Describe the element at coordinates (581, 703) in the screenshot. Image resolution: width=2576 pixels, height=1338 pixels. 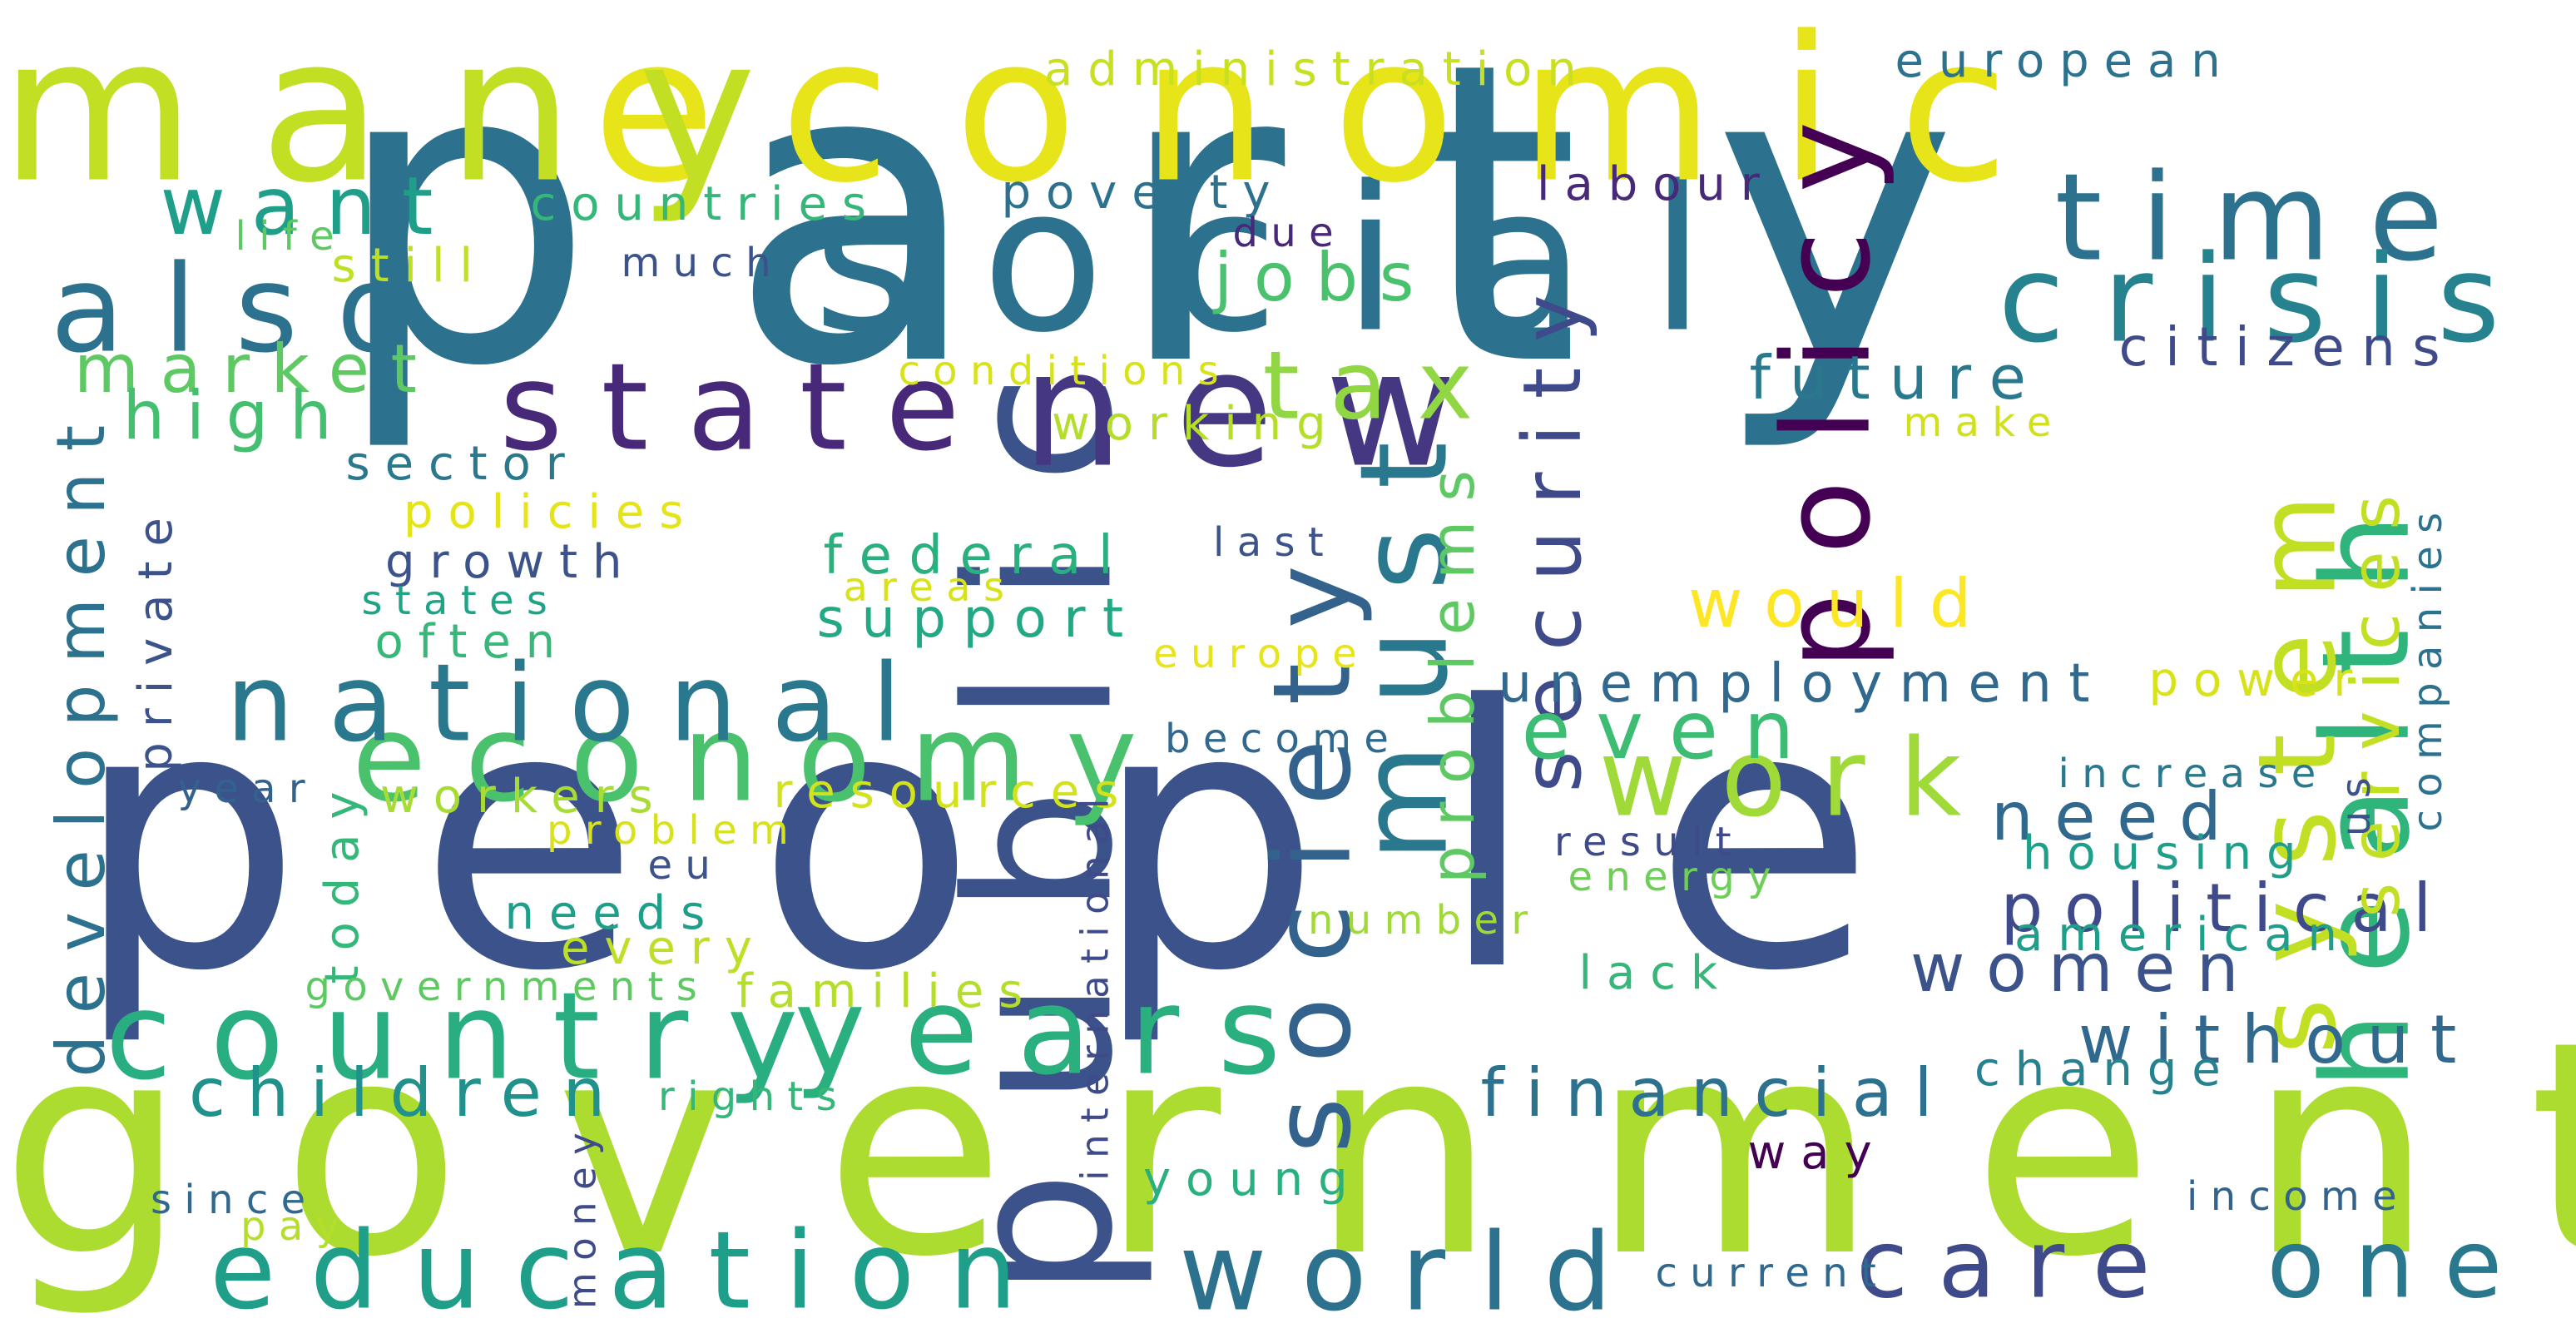
I see `word-national: national` at that location.